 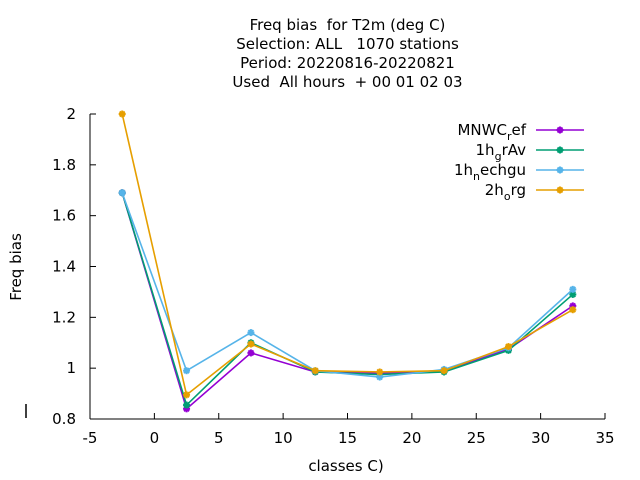 What do you see at coordinates (490, 172) in the screenshot?
I see `legend-label: 1hnechgu` at bounding box center [490, 172].